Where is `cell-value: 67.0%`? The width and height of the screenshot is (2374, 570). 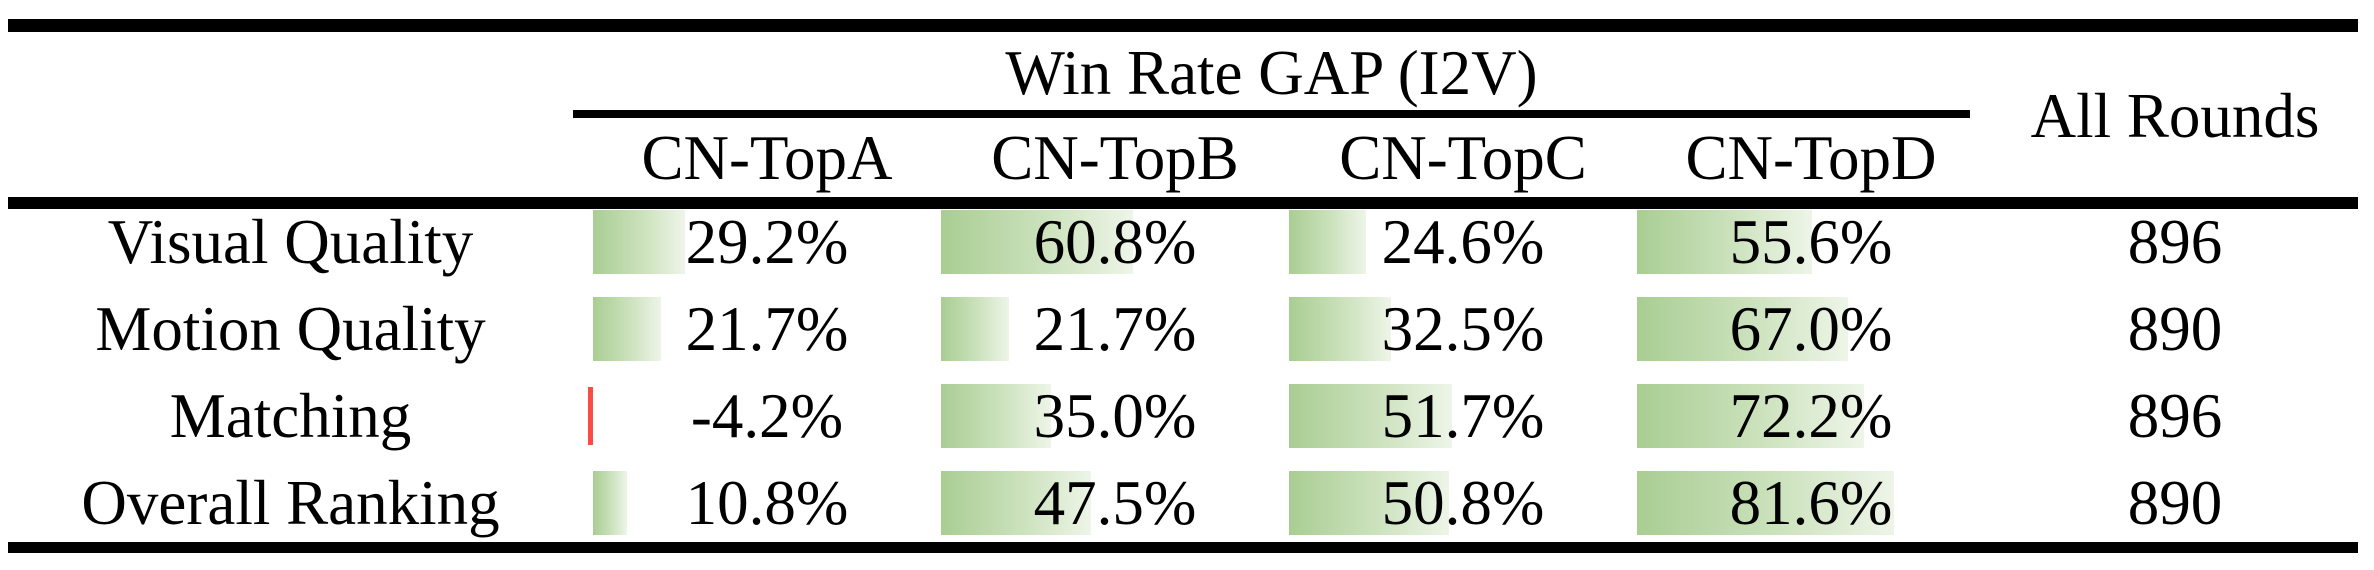
cell-value: 67.0% is located at coordinates (1811, 329).